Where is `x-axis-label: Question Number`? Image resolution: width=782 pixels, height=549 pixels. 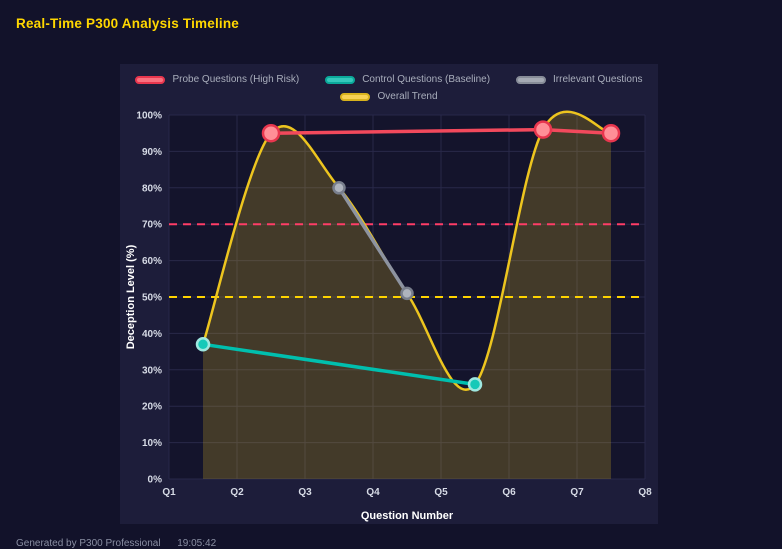 x-axis-label: Question Number is located at coordinates (407, 516).